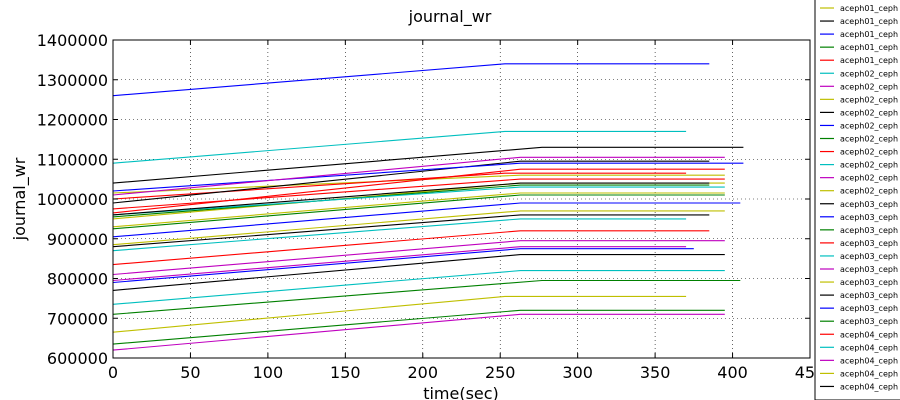 The image size is (900, 400). What do you see at coordinates (732, 372) in the screenshot?
I see `x-tick-label: 400` at bounding box center [732, 372].